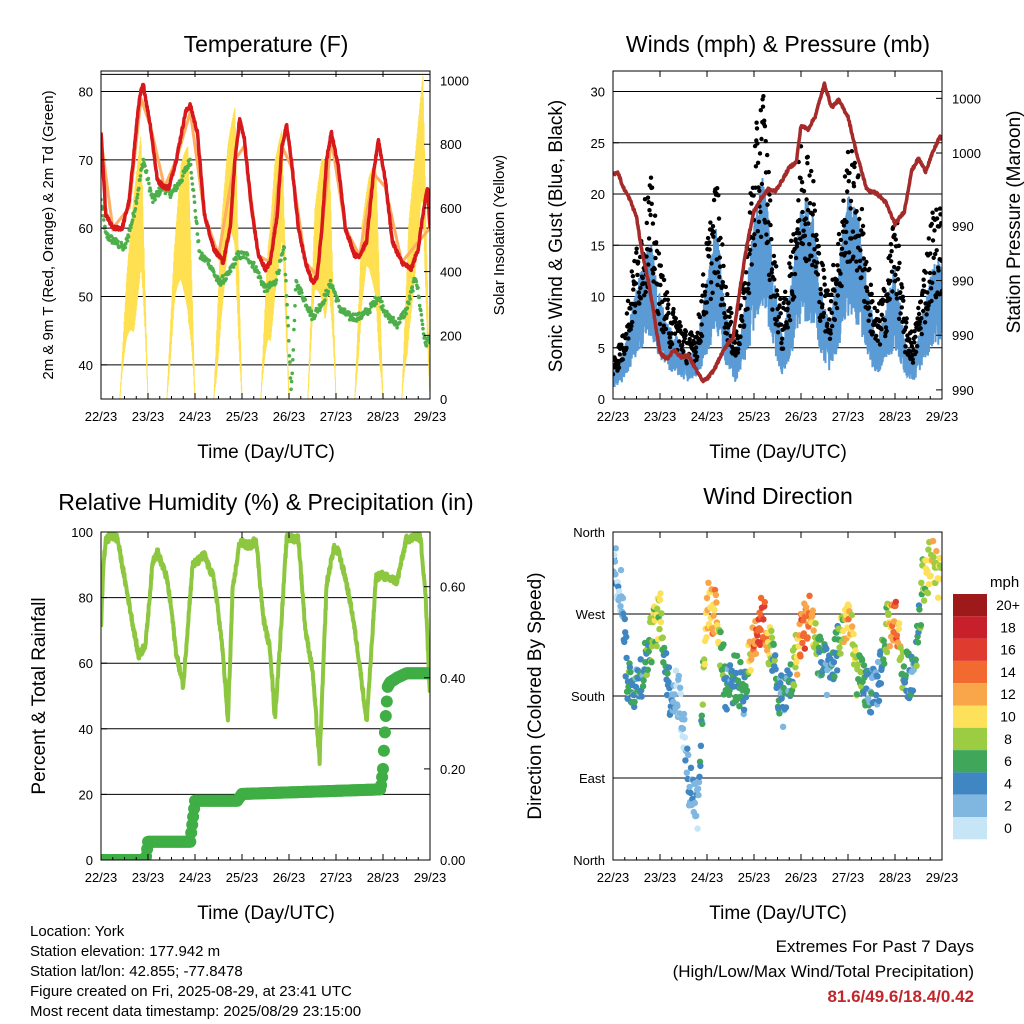  I want to click on direction-grid, so click(777, 696).